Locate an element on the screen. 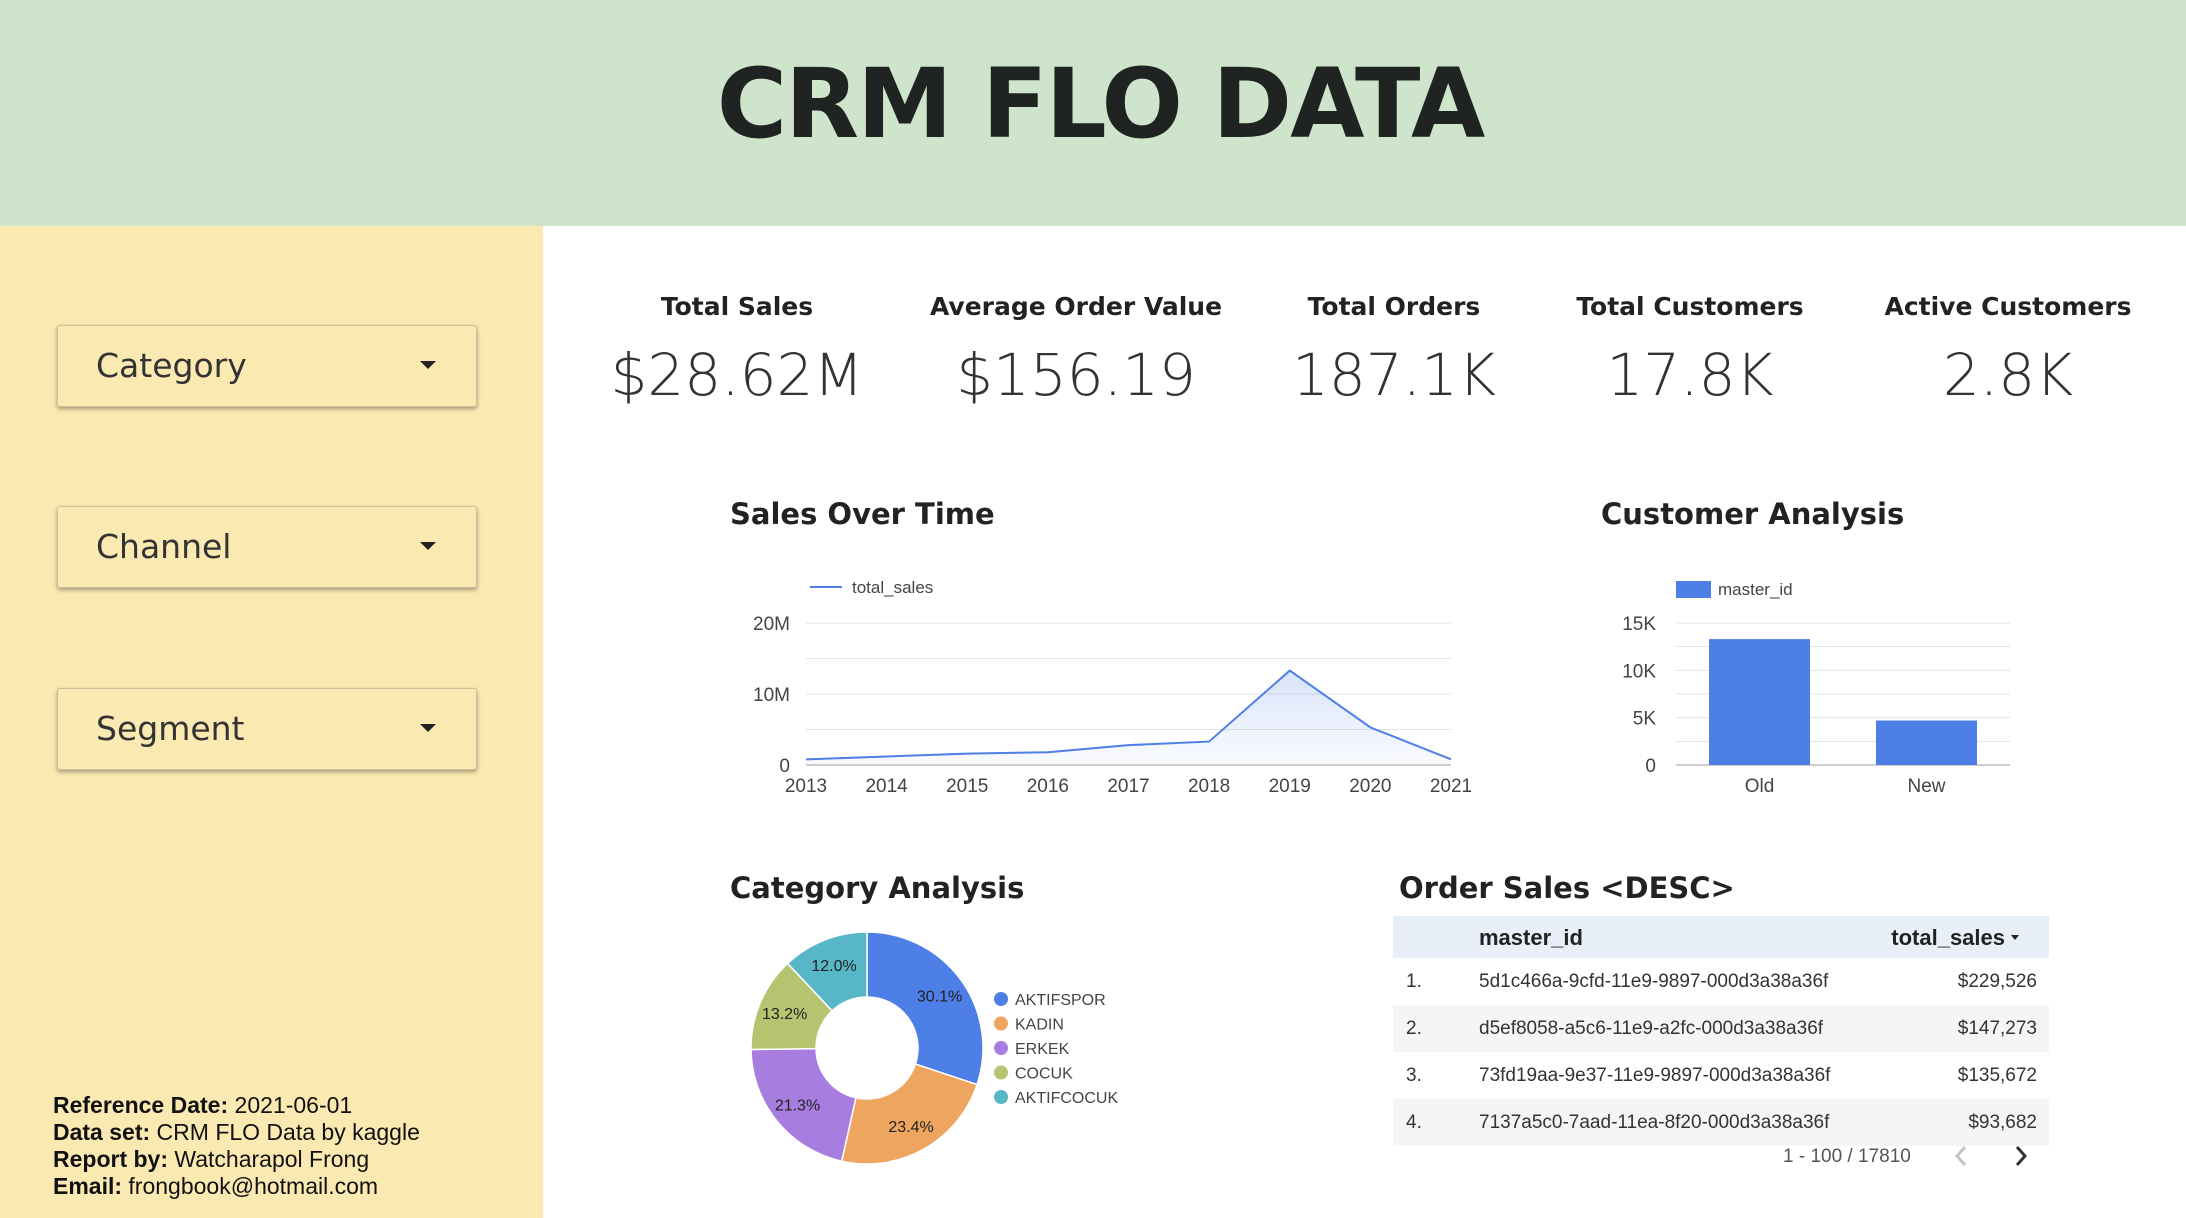  legend-label: ERKEK is located at coordinates (1042, 1049).